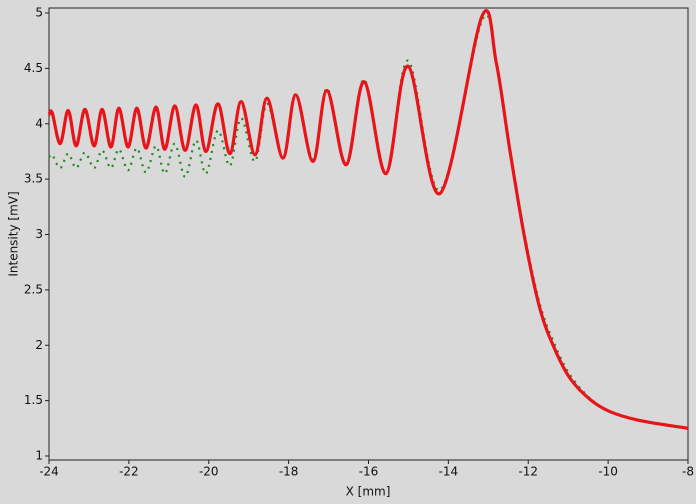  I want to click on x-tick-label: -16, so click(369, 472).